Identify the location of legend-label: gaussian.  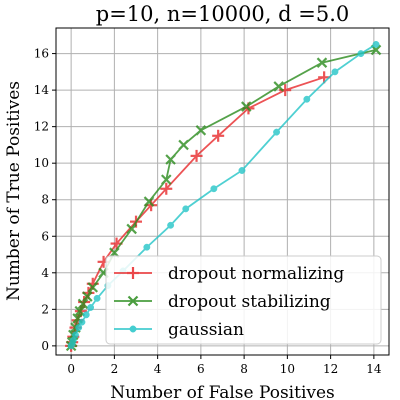
(206, 330).